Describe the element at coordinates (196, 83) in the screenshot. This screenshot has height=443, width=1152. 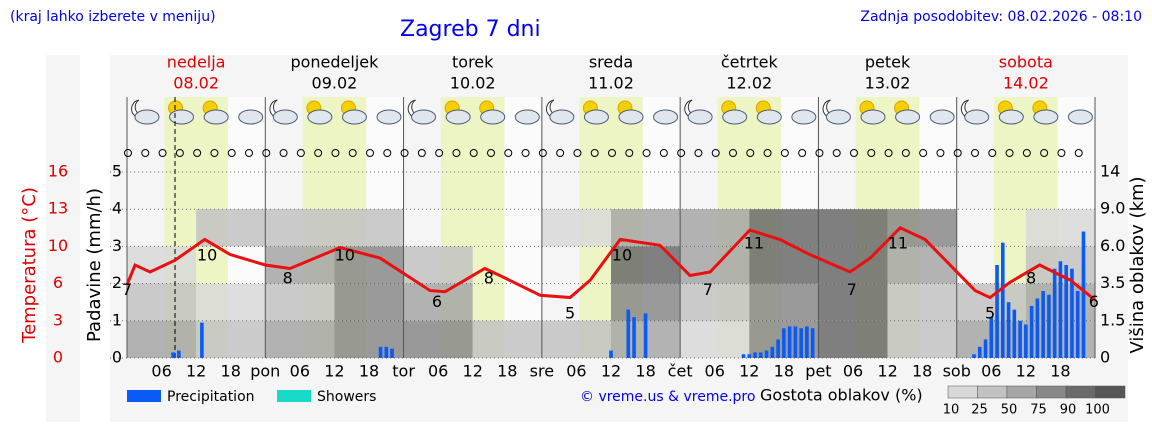
I see `day-date: 08.02` at that location.